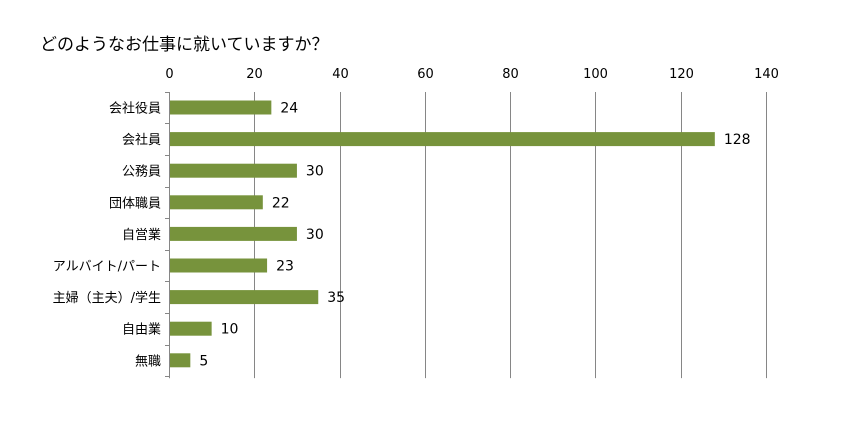  What do you see at coordinates (340, 74) in the screenshot?
I see `x-tick-label: 40` at bounding box center [340, 74].